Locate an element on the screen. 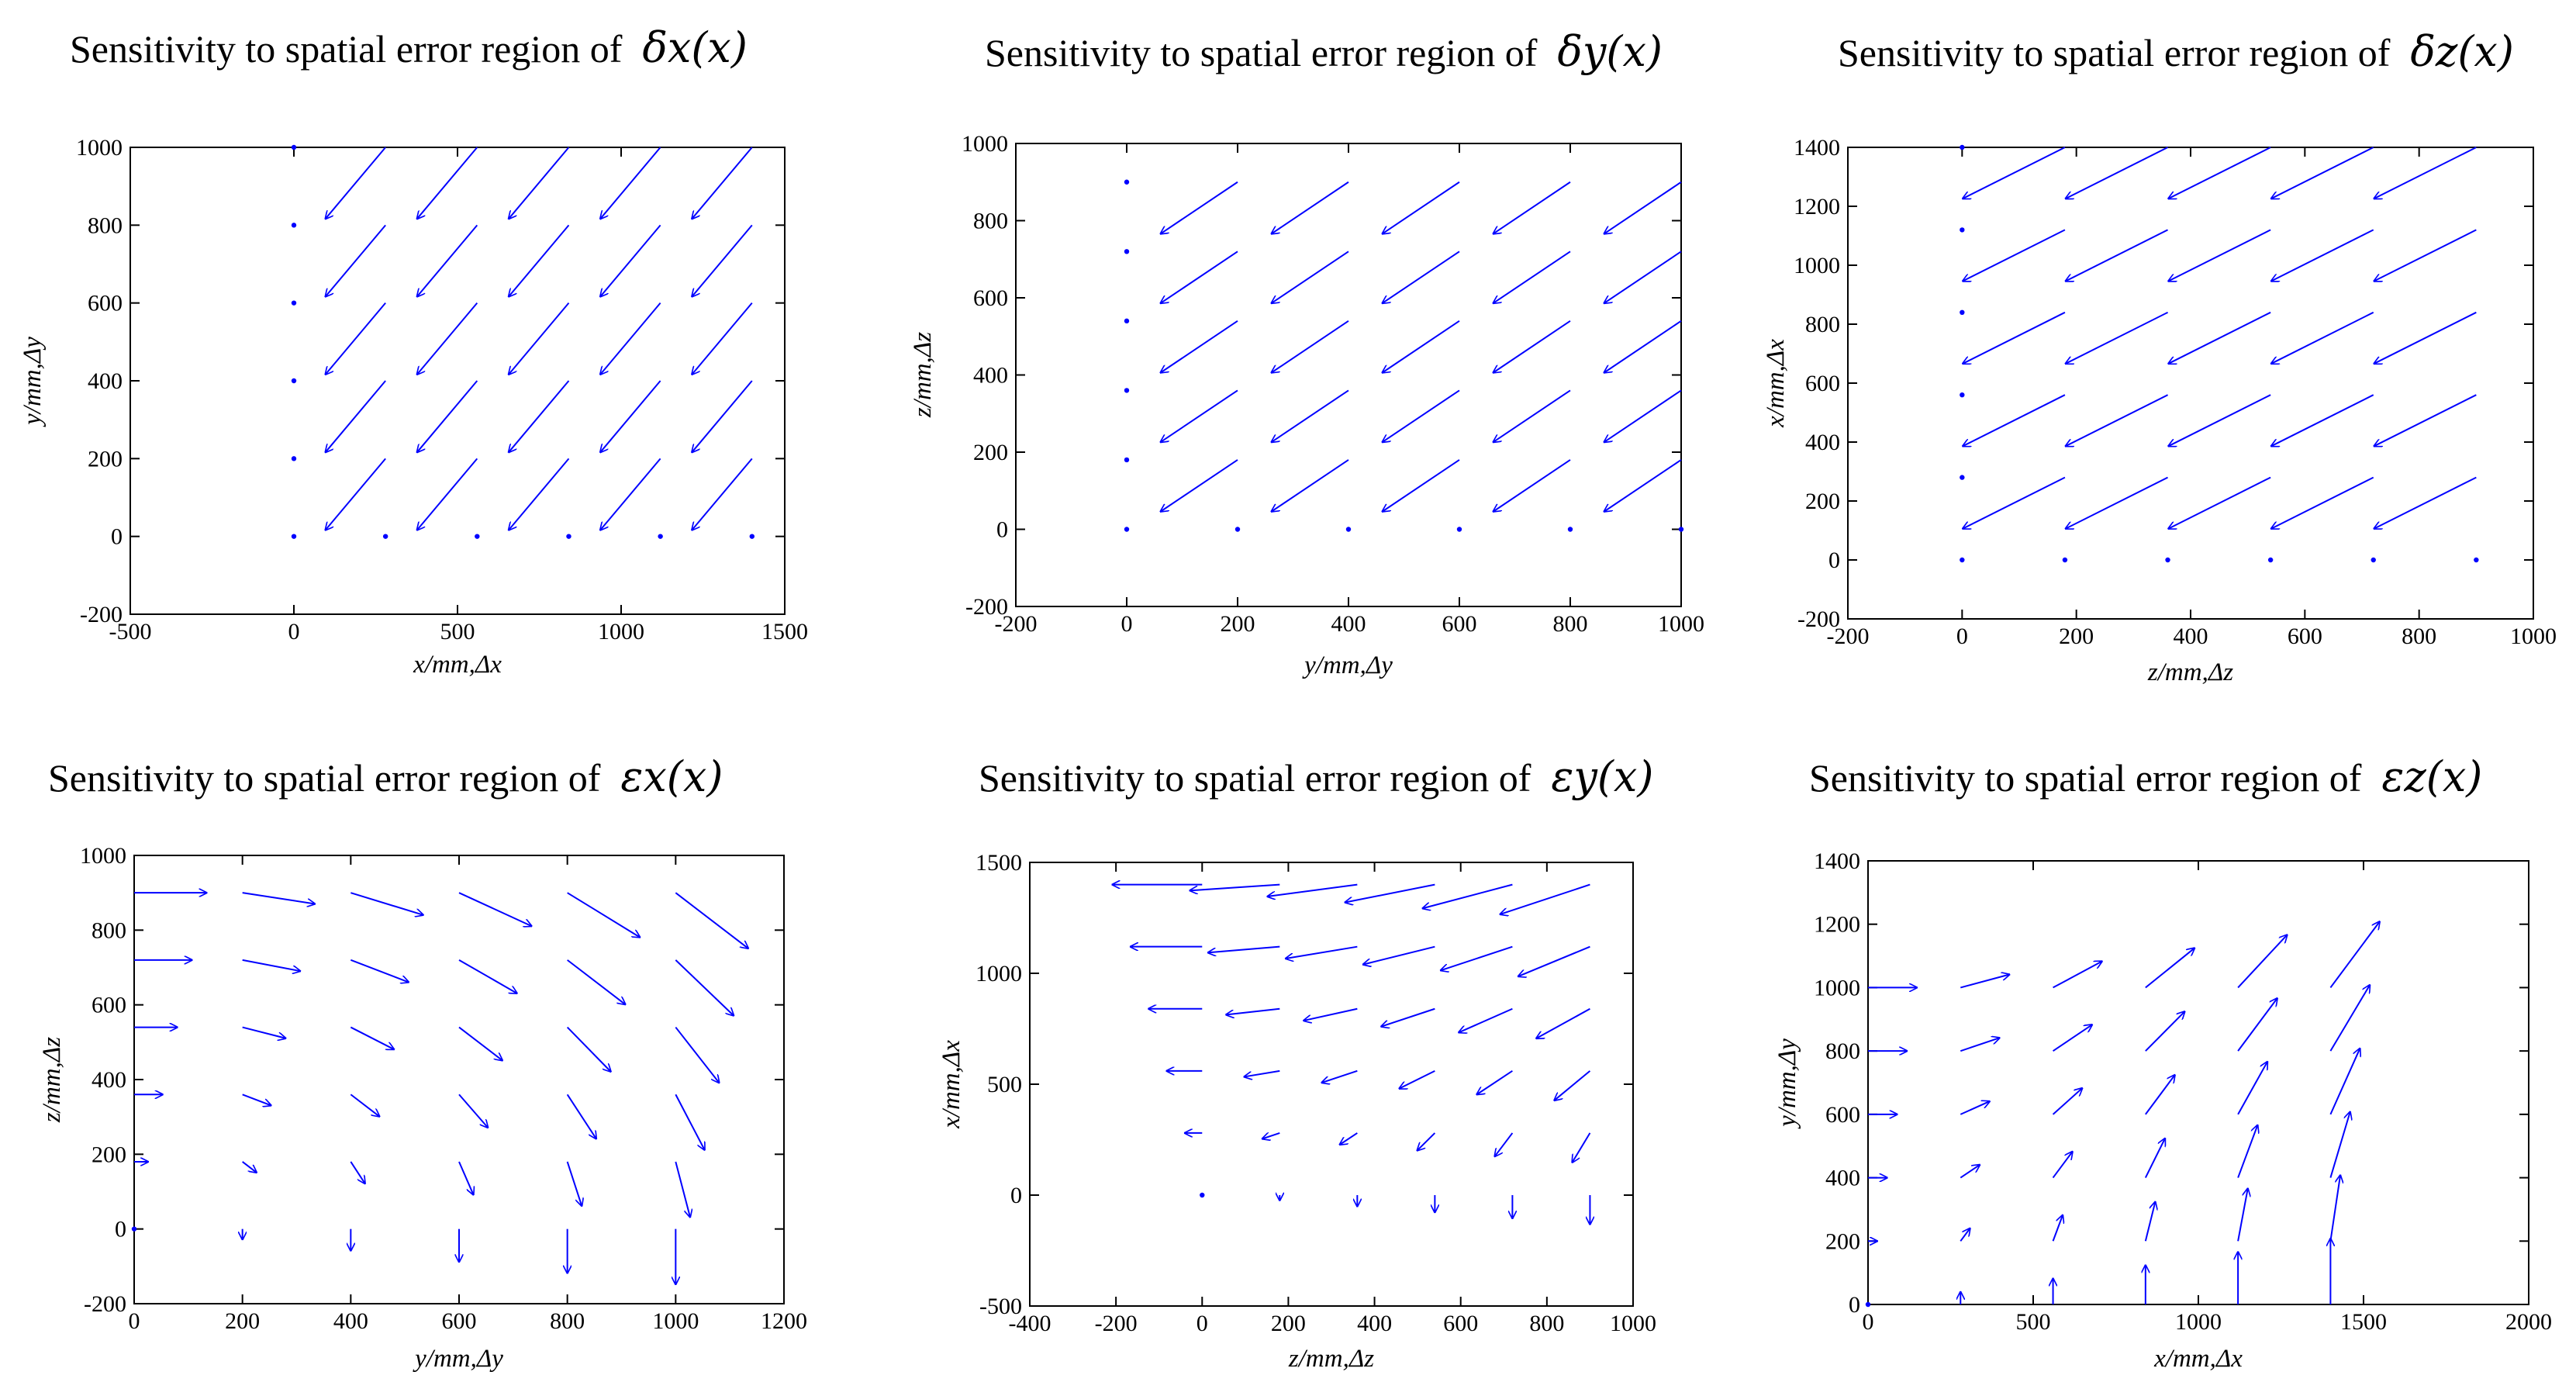 This screenshot has height=1389, width=2576. x-axis-label: y/mm,Δy is located at coordinates (458, 1359).